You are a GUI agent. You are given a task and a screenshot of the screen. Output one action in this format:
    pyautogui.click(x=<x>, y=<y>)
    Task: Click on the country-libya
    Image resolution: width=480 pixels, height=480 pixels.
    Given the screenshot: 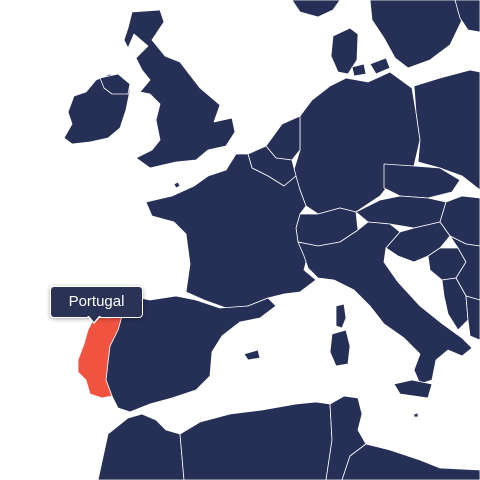 What is the action you would take?
    pyautogui.click(x=410, y=461)
    